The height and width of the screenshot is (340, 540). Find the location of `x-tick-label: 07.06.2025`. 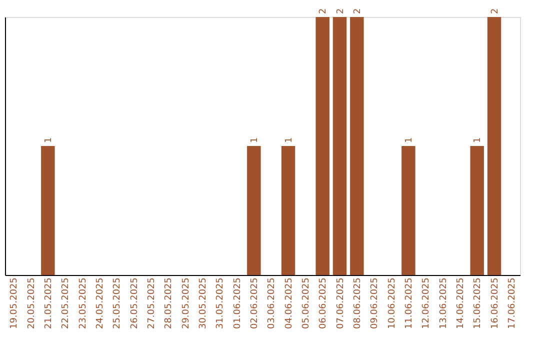

x-tick-label: 07.06.2025 is located at coordinates (341, 304).